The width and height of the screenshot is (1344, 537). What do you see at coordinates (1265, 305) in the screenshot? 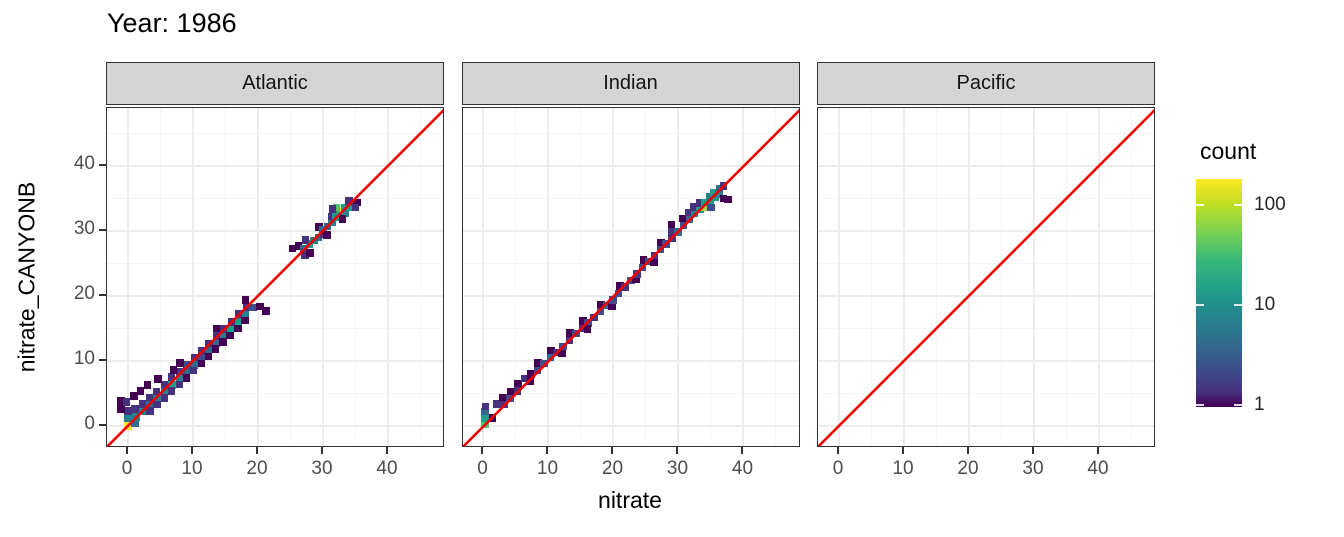
I see `legend-tick-label: 10` at bounding box center [1265, 305].